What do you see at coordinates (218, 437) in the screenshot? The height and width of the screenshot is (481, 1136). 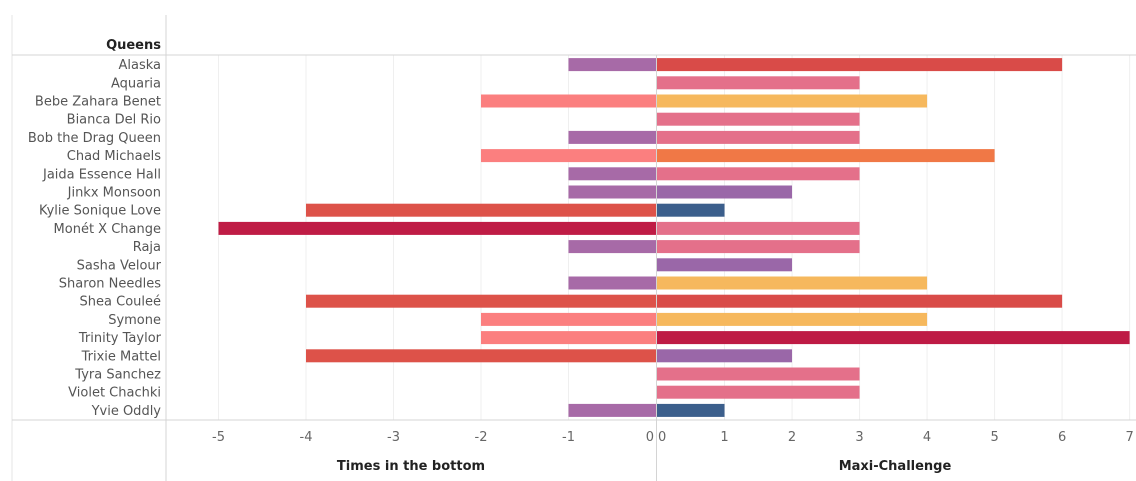 I see `tick-label-neg: -5` at bounding box center [218, 437].